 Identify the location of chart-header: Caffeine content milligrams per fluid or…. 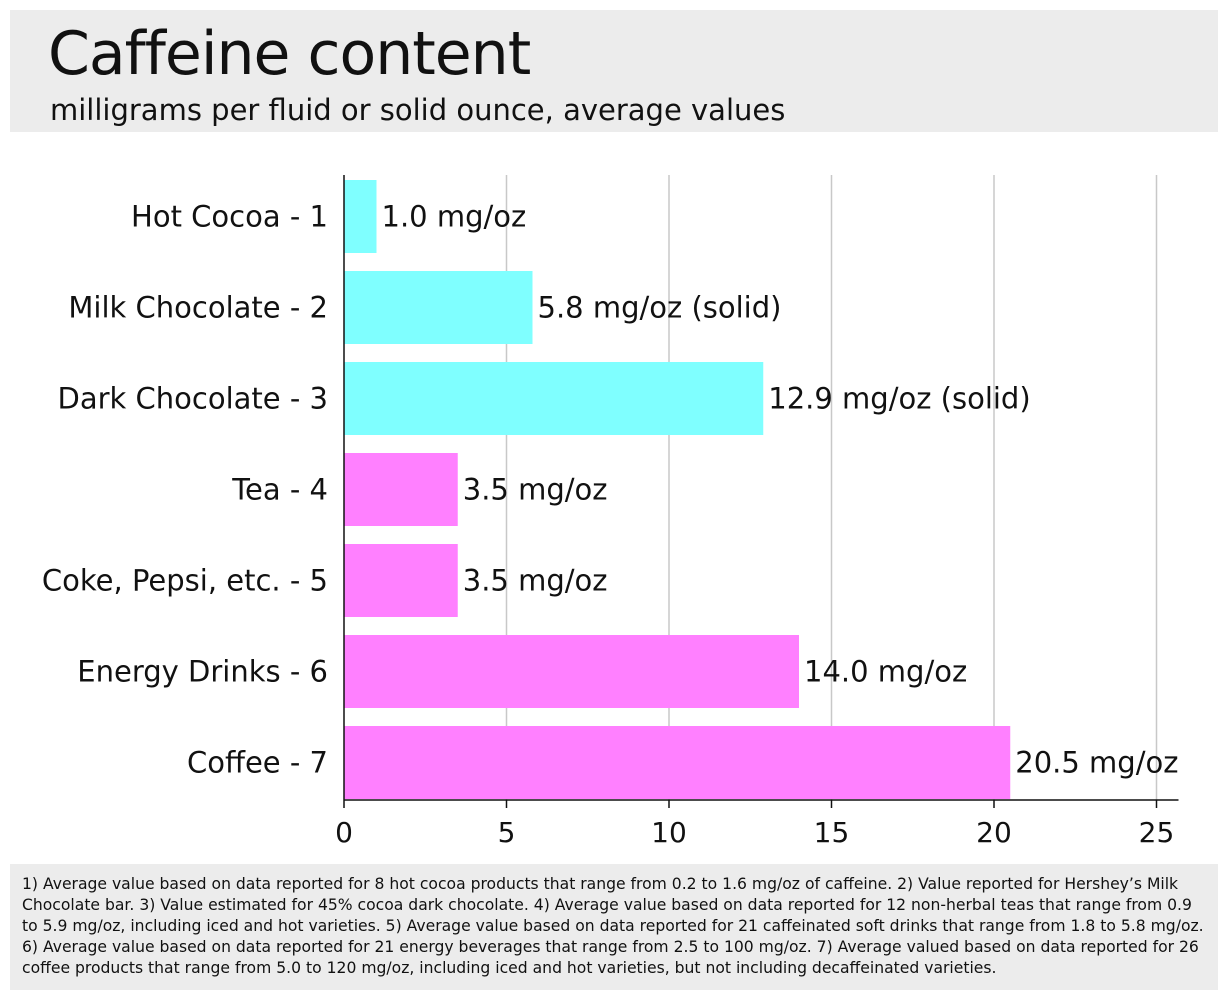
(614, 71).